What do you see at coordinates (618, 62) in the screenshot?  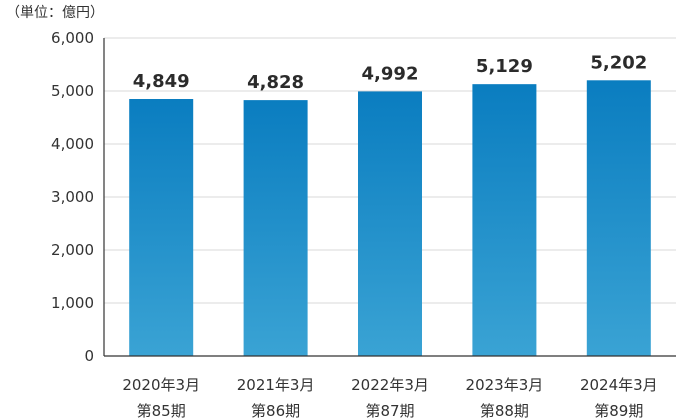 I see `data-label: 5,202` at bounding box center [618, 62].